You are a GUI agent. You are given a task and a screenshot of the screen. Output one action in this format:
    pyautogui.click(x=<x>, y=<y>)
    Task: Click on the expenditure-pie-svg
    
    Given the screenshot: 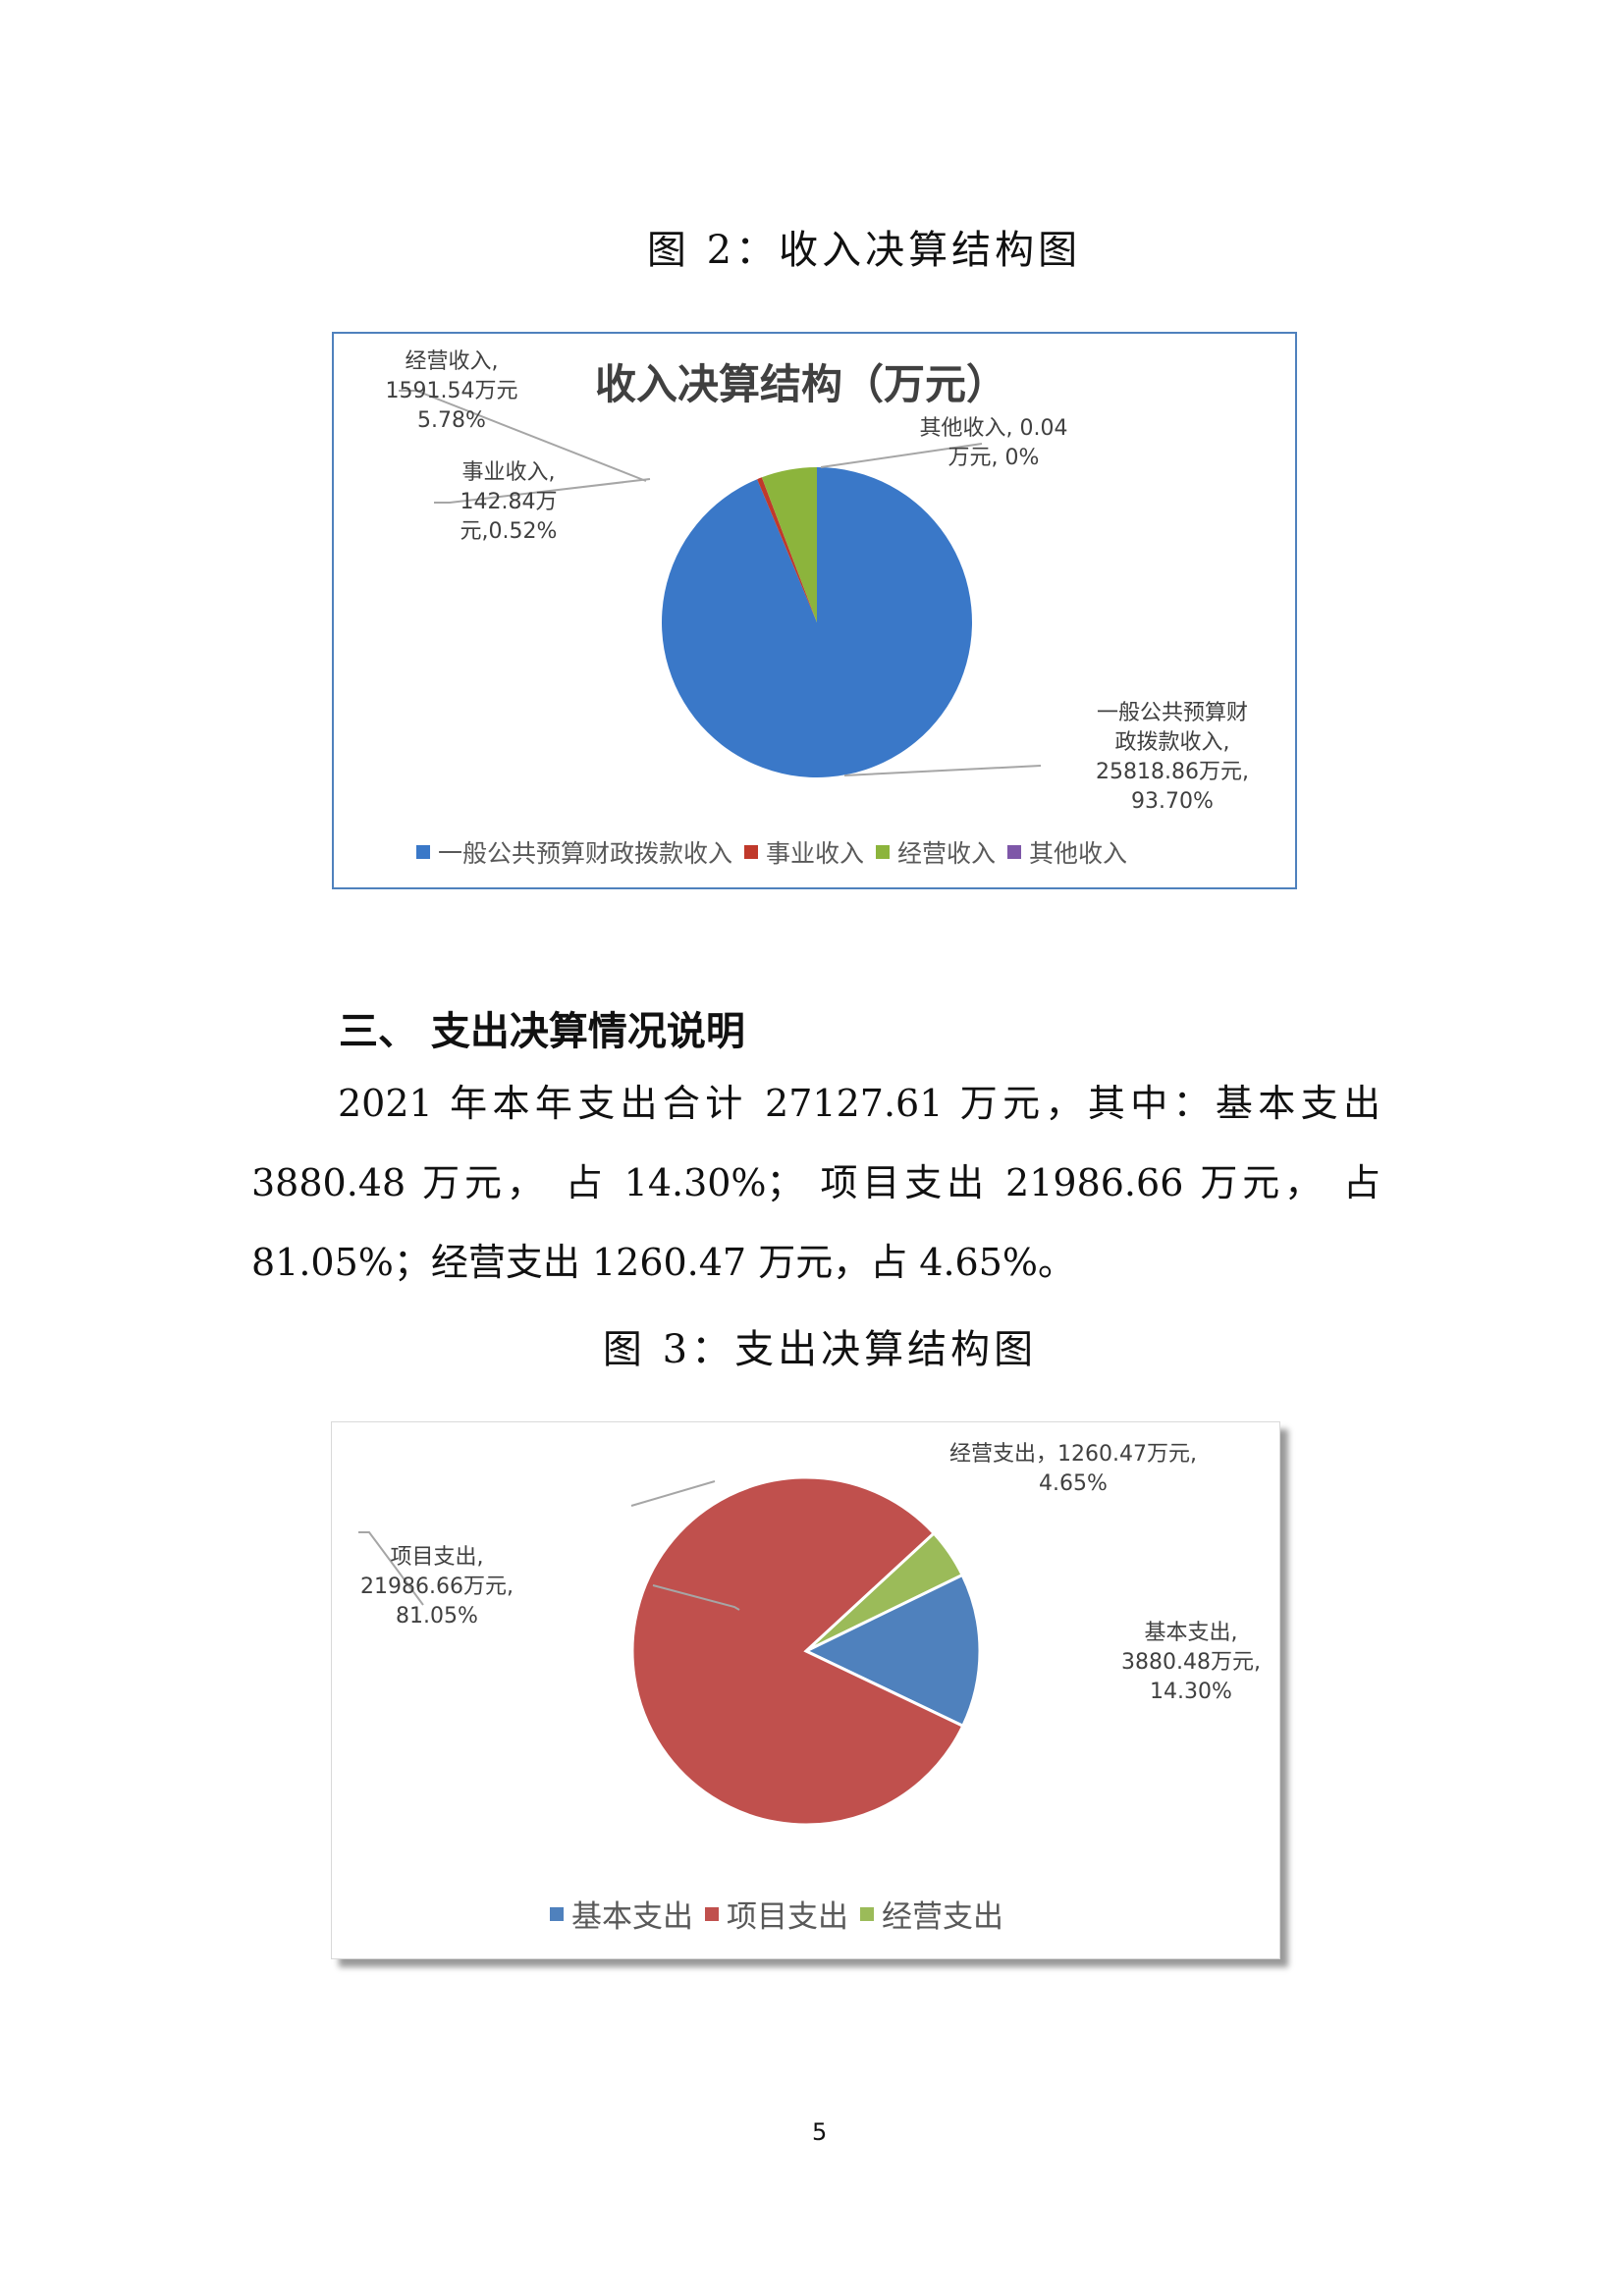 What is the action you would take?
    pyautogui.click(x=670, y=1651)
    